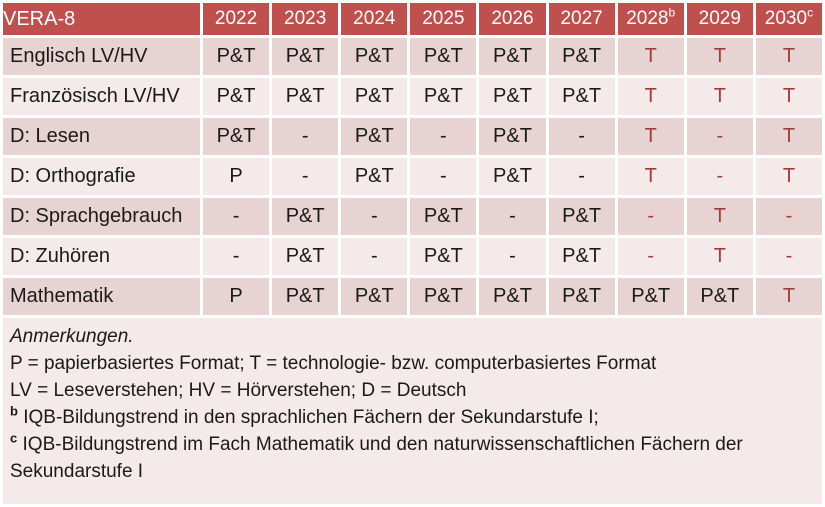  I want to click on row-label: D: Lesen, so click(101, 136).